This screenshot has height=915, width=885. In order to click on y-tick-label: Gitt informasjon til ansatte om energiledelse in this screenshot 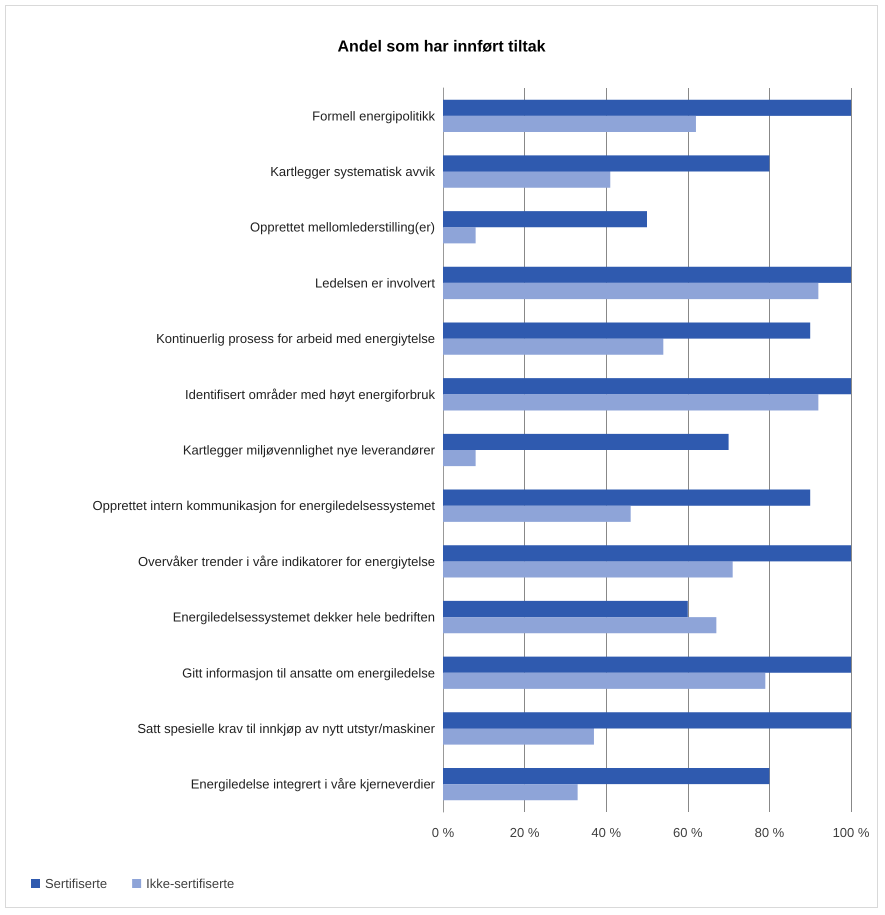, I will do `click(308, 672)`.